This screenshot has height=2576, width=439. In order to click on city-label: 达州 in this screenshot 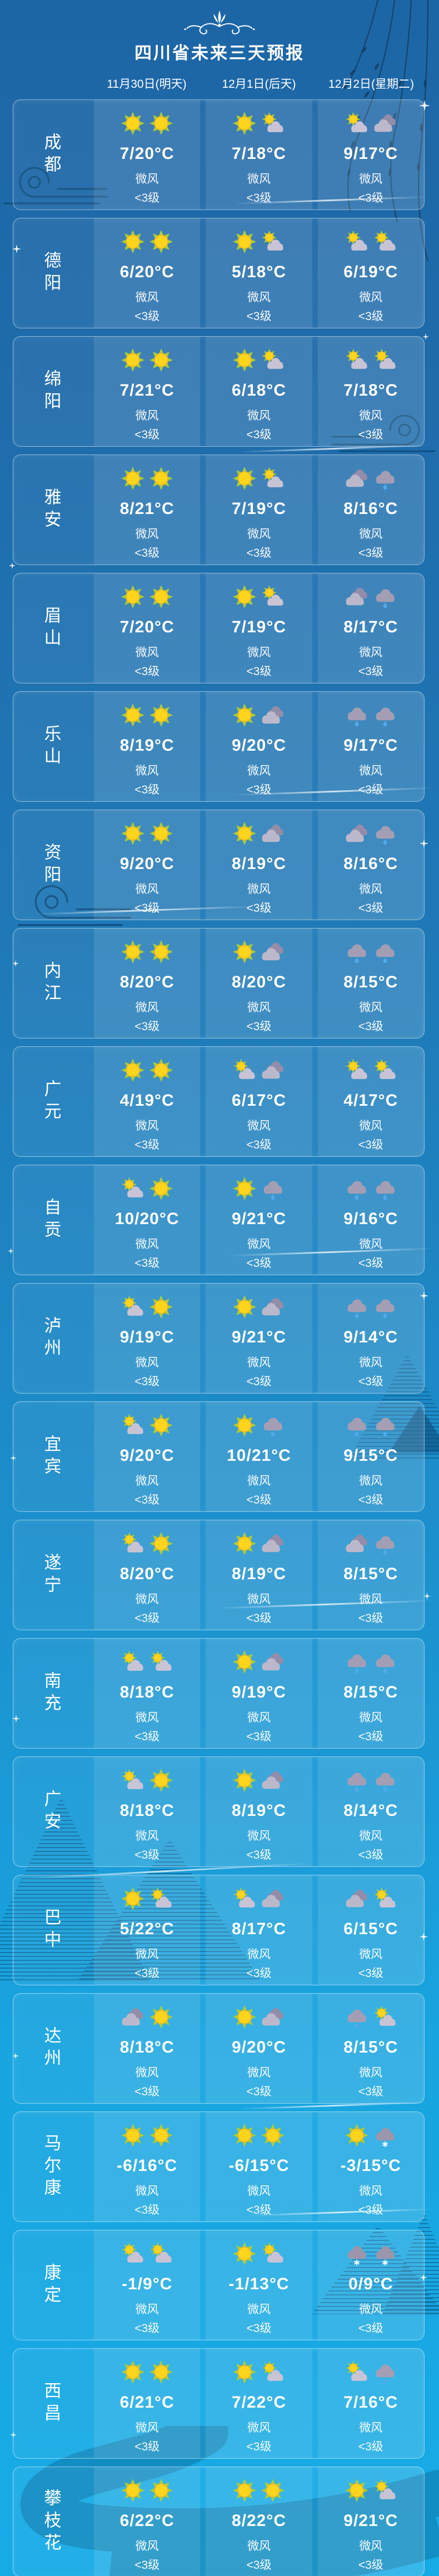, I will do `click(51, 2048)`.